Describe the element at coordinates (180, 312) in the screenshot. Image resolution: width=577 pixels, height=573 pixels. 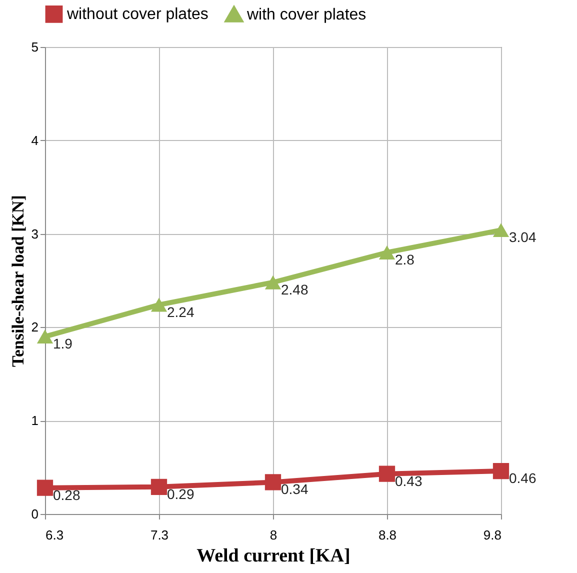
I see `data-label: 2.24` at that location.